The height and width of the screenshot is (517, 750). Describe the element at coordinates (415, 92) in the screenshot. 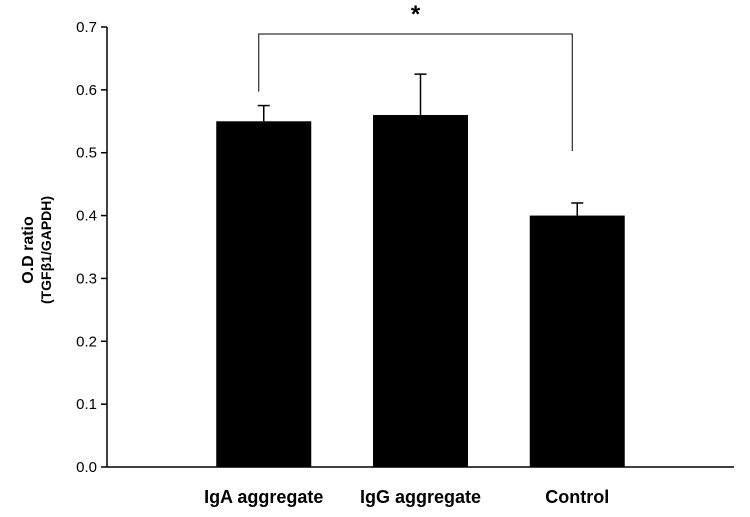

I see `significance-line` at that location.